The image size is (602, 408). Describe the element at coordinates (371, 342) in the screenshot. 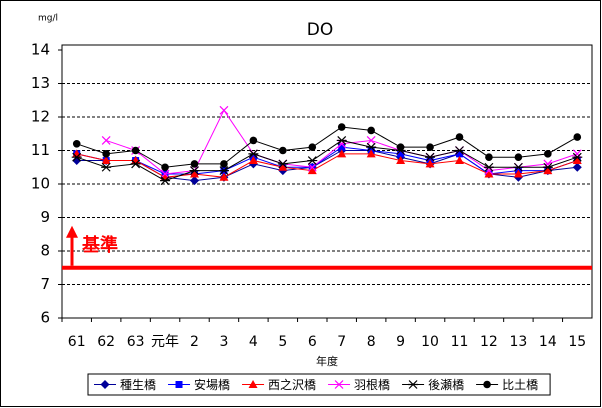

I see `x-tick-label: 8` at that location.